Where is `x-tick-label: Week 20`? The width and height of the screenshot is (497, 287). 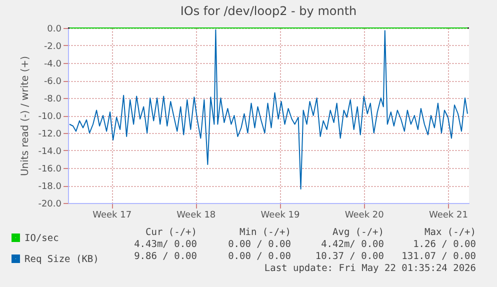 x-tick-label: Week 20 is located at coordinates (364, 215).